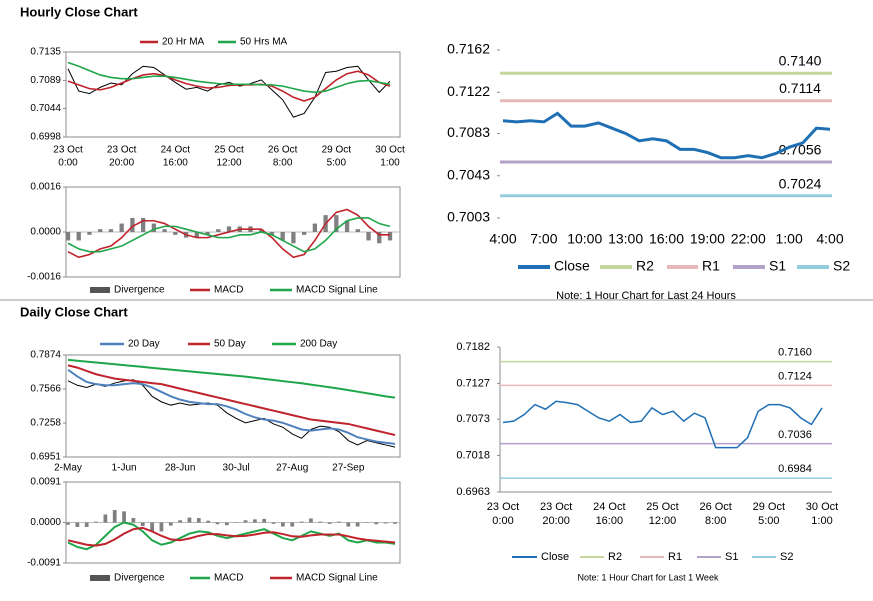  What do you see at coordinates (45, 389) in the screenshot?
I see `y-tick-label: 0.7566` at bounding box center [45, 389].